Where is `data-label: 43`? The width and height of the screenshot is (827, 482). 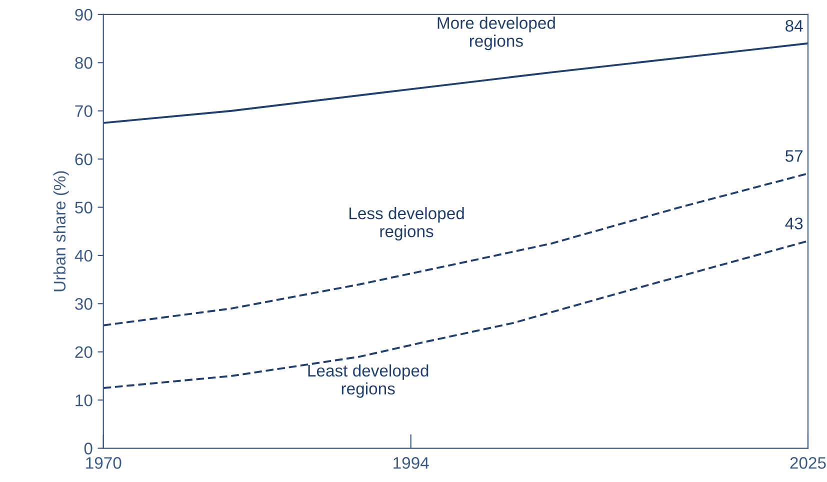
data-label: 43 is located at coordinates (794, 224).